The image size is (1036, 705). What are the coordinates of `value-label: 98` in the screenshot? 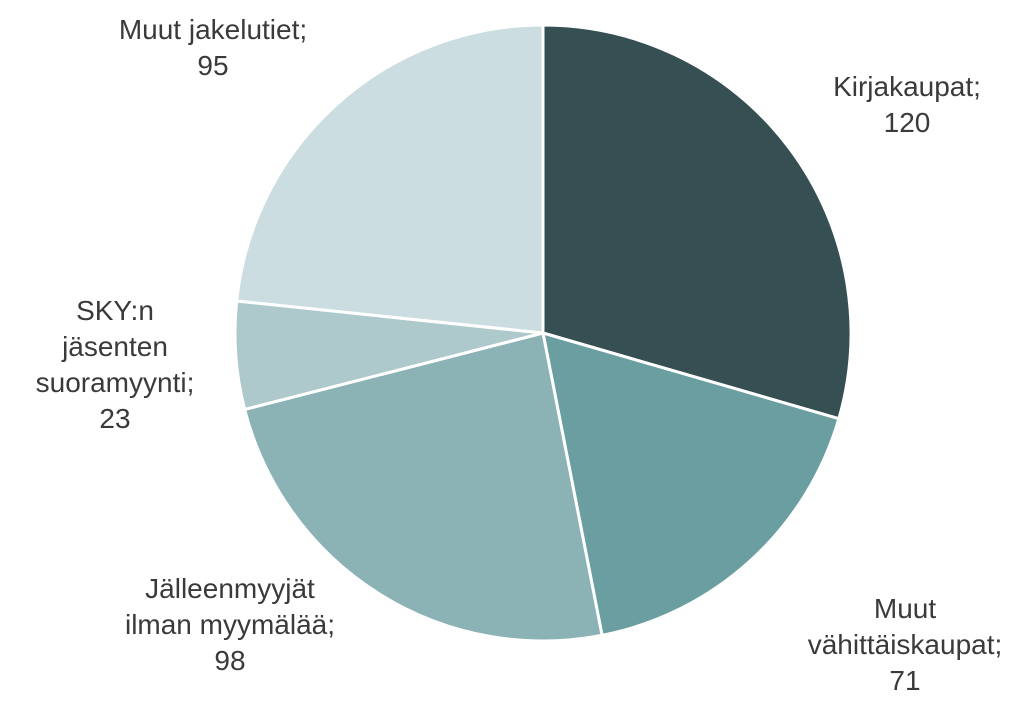 It's located at (230, 660).